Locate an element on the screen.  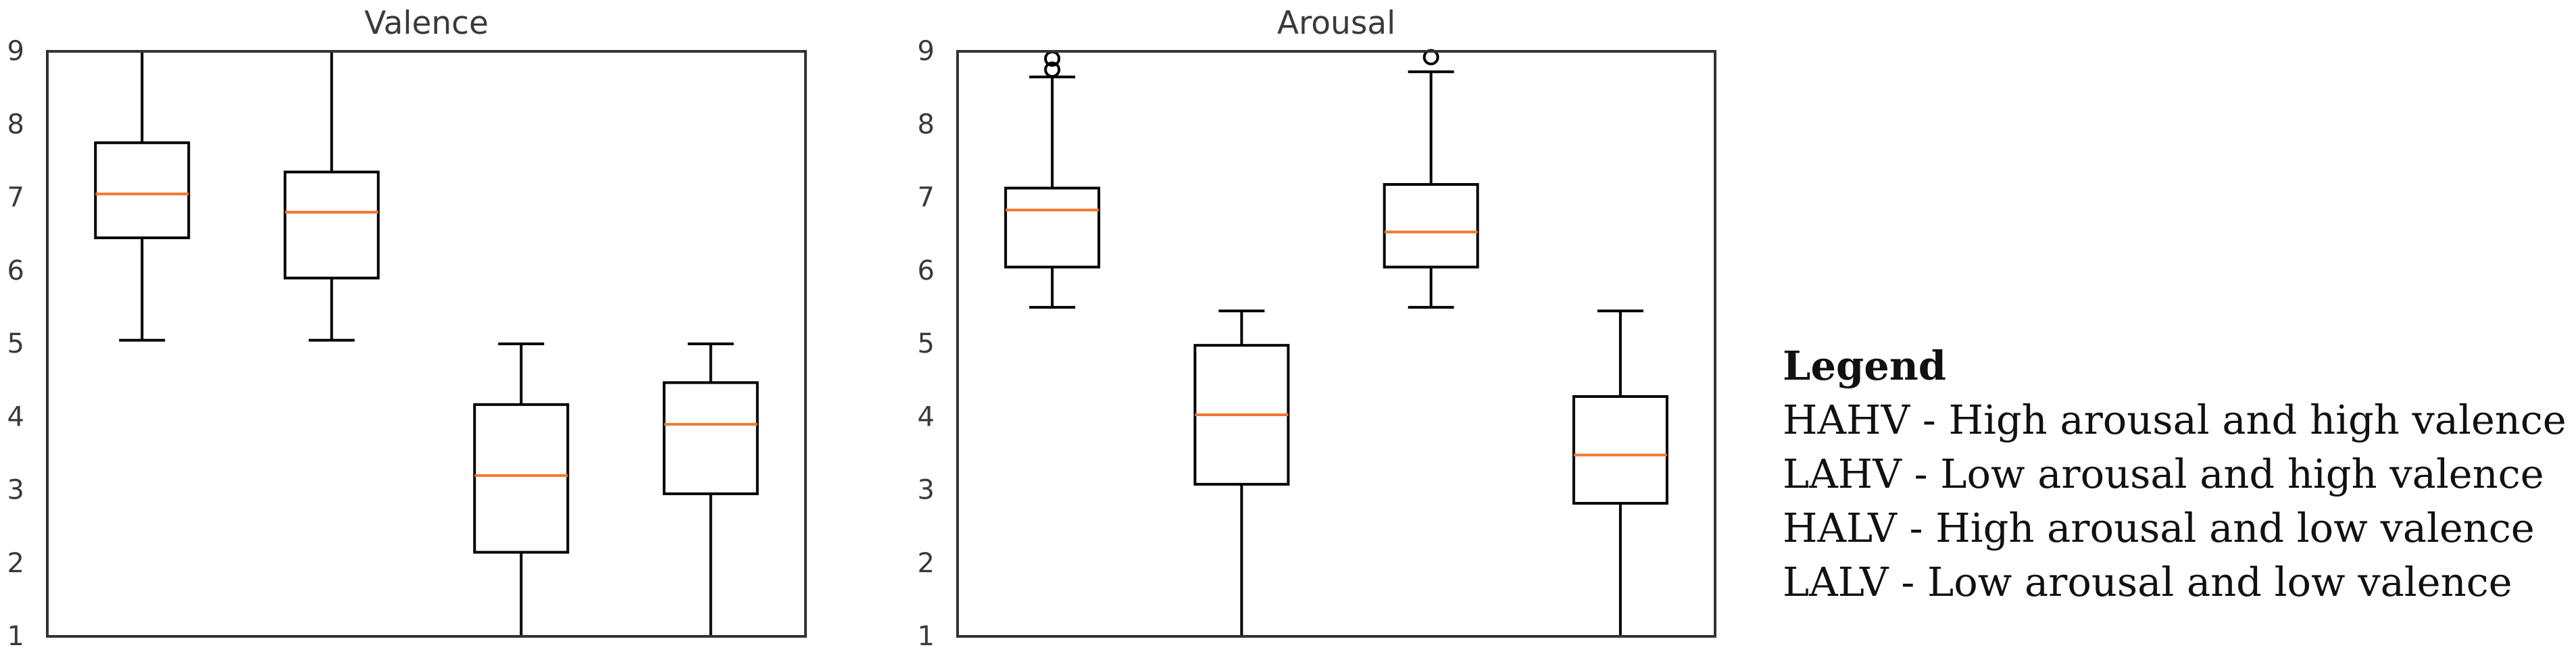
legend-item-lahv: LAHV - Low arousal and high valence is located at coordinates (2163, 474).